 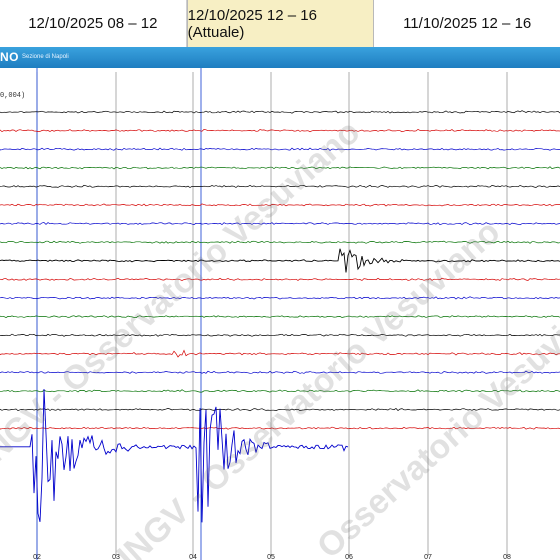 What do you see at coordinates (193, 557) in the screenshot?
I see `time-tick-label: 04` at bounding box center [193, 557].